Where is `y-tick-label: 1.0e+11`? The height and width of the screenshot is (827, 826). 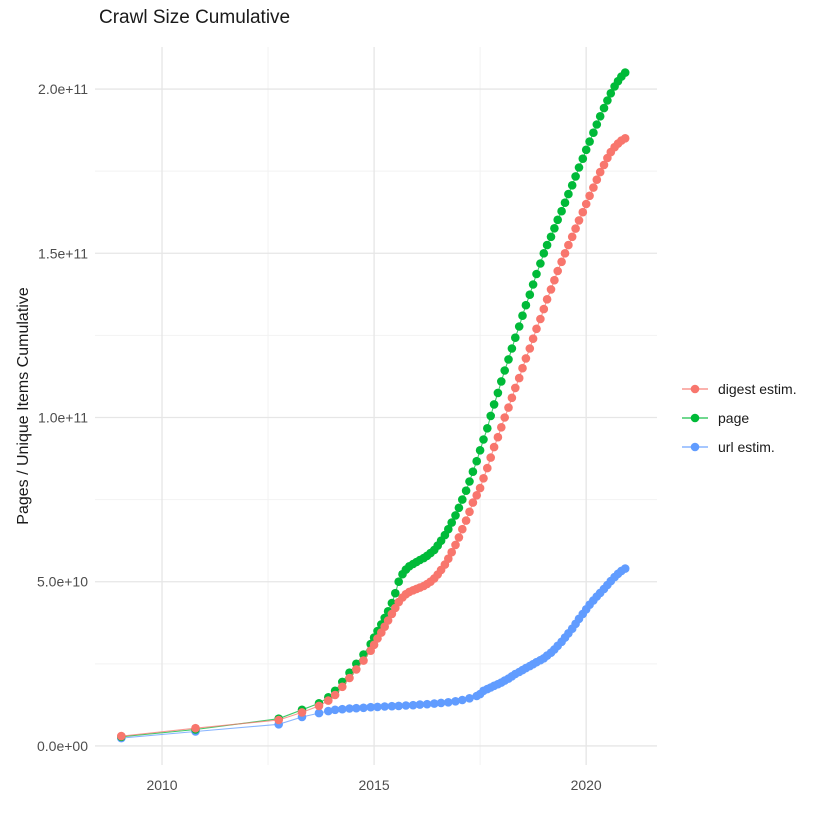
y-tick-label: 1.0e+11 is located at coordinates (63, 417).